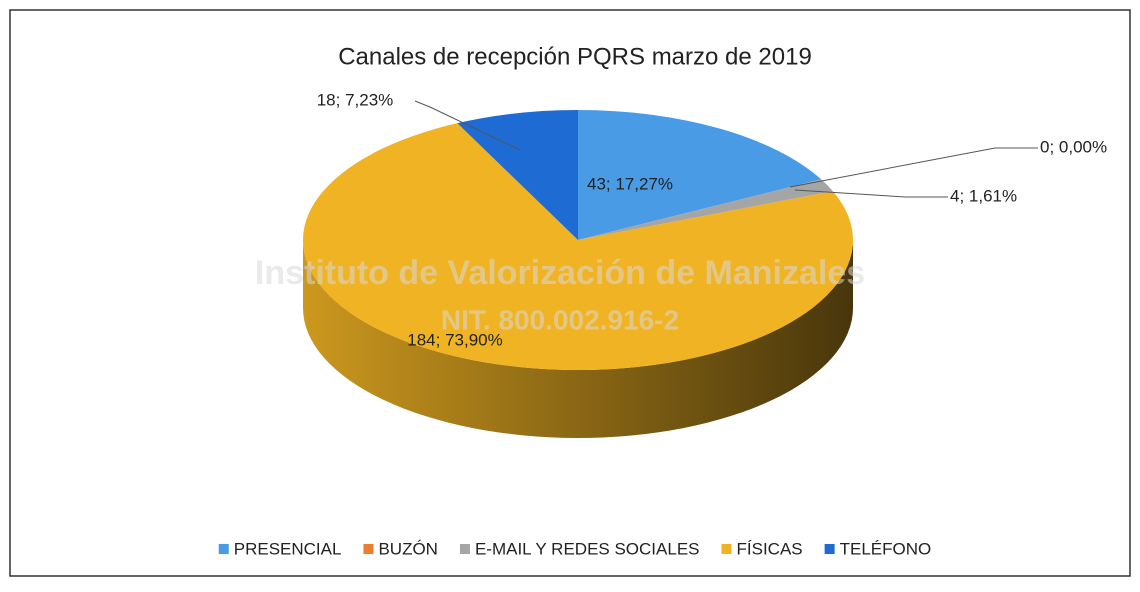 The height and width of the screenshot is (592, 1140). I want to click on data-label: 43; 17,27%, so click(630, 183).